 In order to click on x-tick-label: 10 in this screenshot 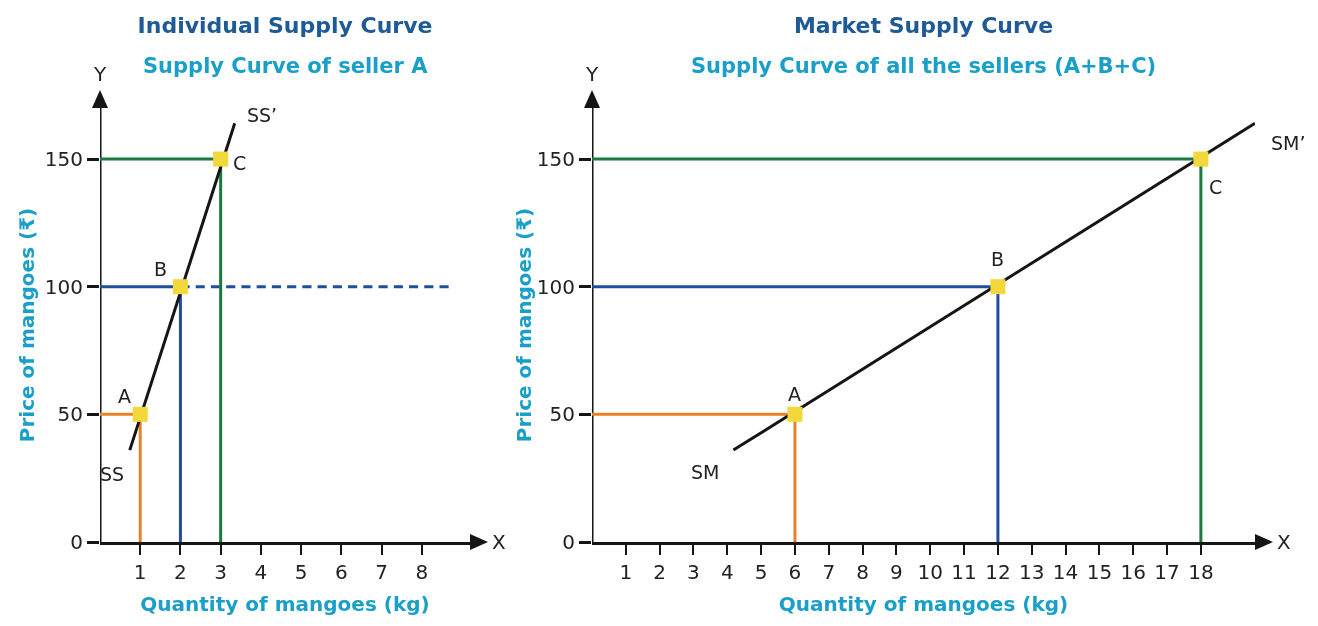, I will do `click(930, 572)`.